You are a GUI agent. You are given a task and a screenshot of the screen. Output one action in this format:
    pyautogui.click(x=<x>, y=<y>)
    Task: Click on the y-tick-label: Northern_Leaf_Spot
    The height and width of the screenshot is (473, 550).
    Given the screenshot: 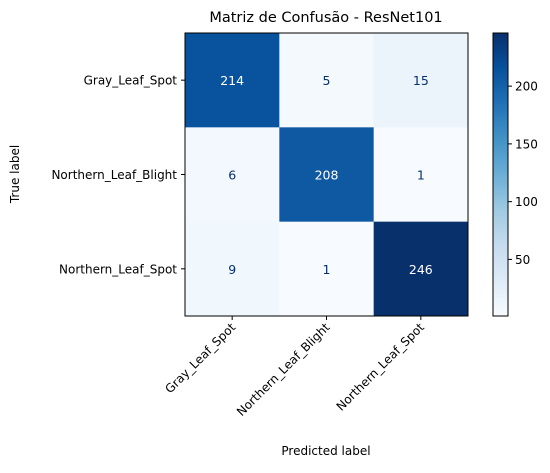 What is the action you would take?
    pyautogui.click(x=118, y=269)
    